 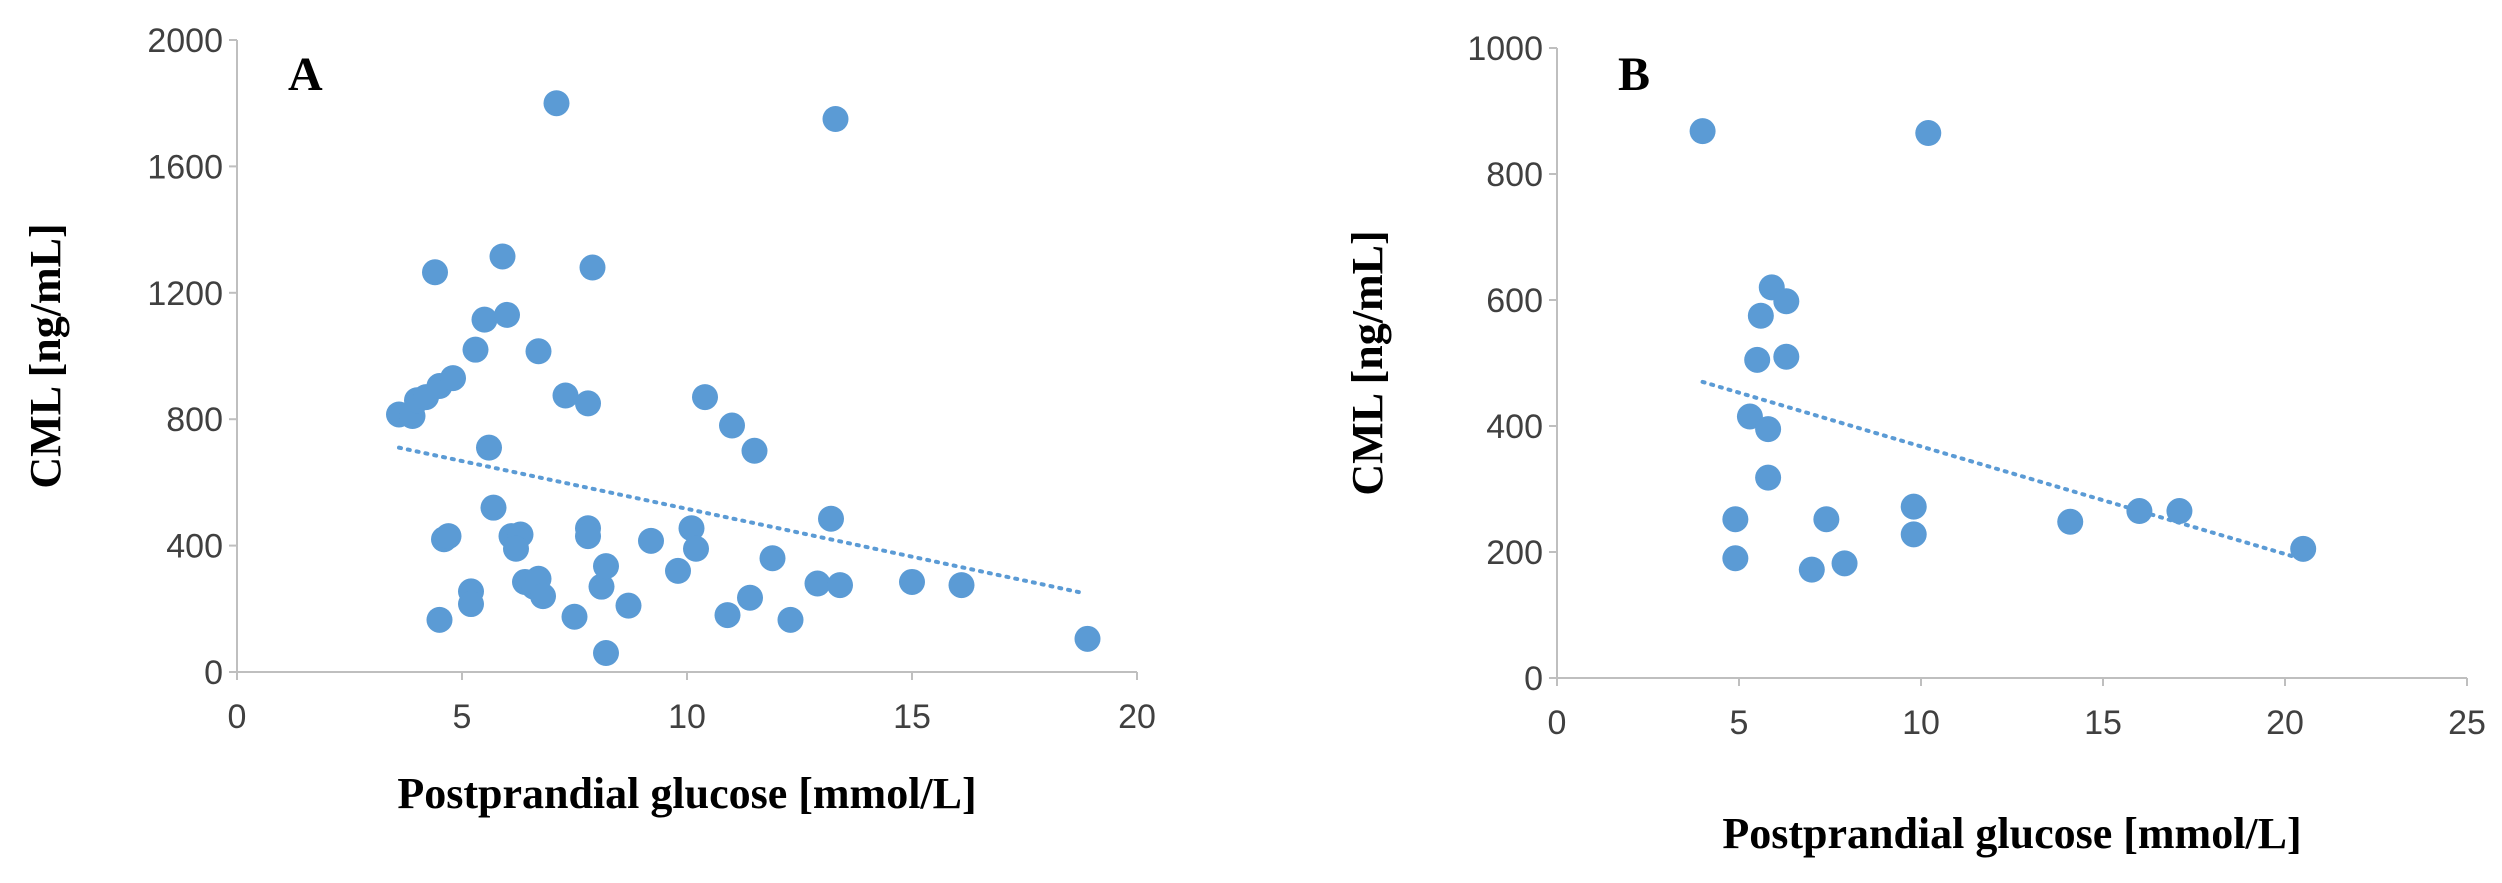 I want to click on panel-b-y-tick-label: 600, so click(x=1514, y=301).